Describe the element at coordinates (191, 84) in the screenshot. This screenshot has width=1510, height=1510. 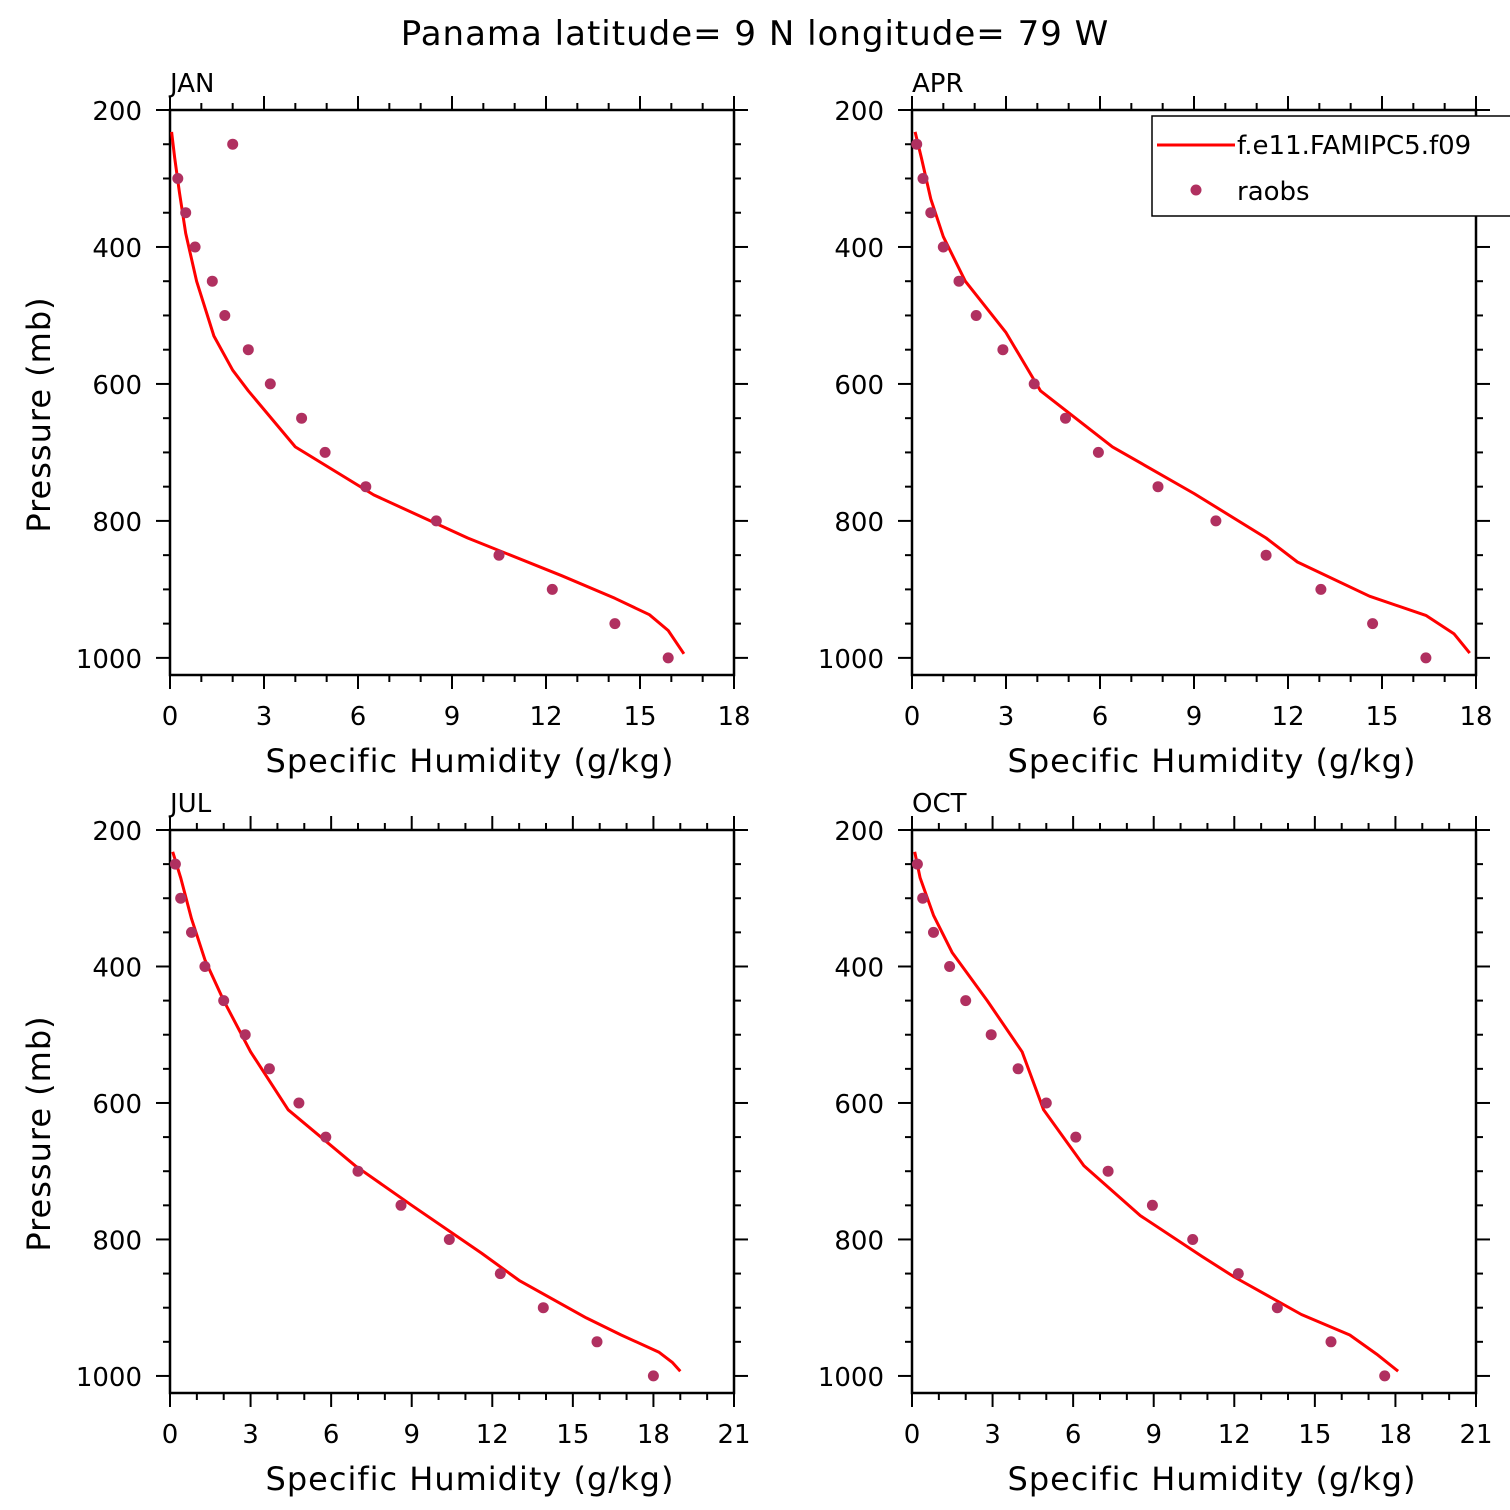
I see `panel-label: JAN` at that location.